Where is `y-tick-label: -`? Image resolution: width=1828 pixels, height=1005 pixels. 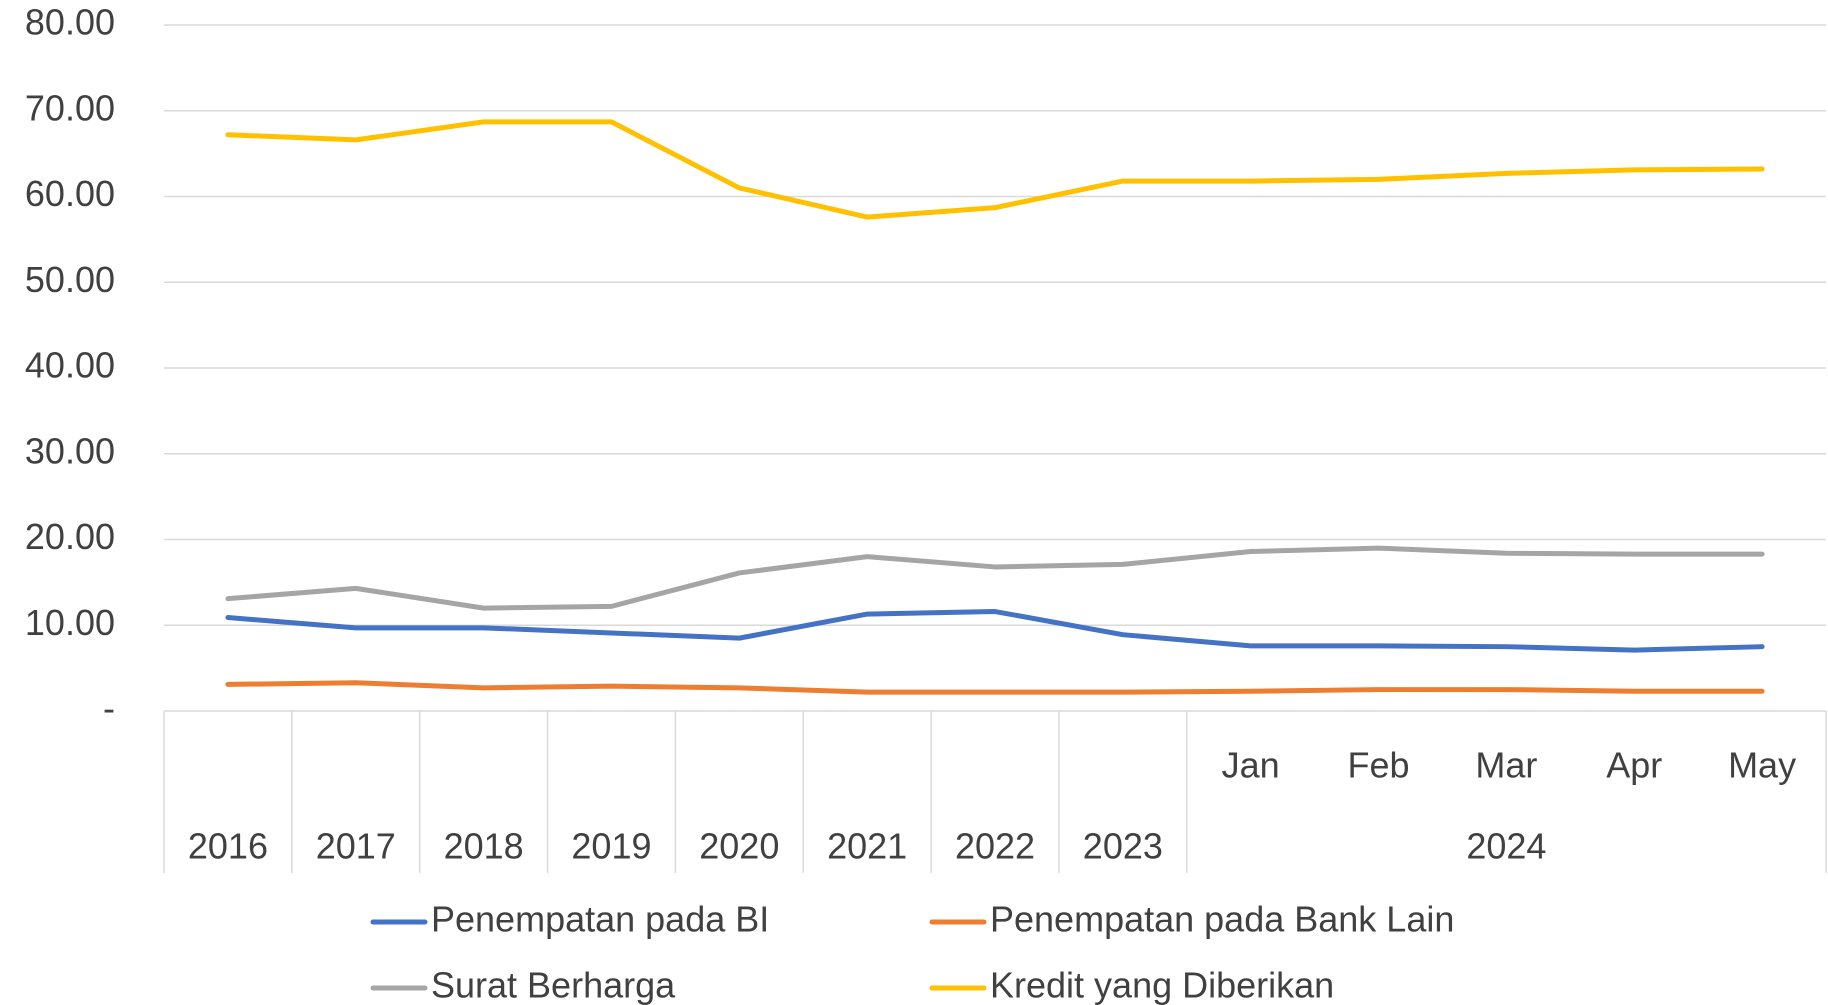
y-tick-label: - is located at coordinates (109, 708).